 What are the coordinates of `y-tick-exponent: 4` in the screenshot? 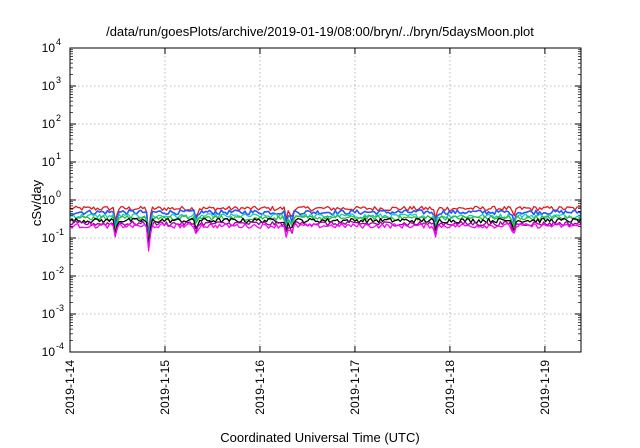 It's located at (58, 42).